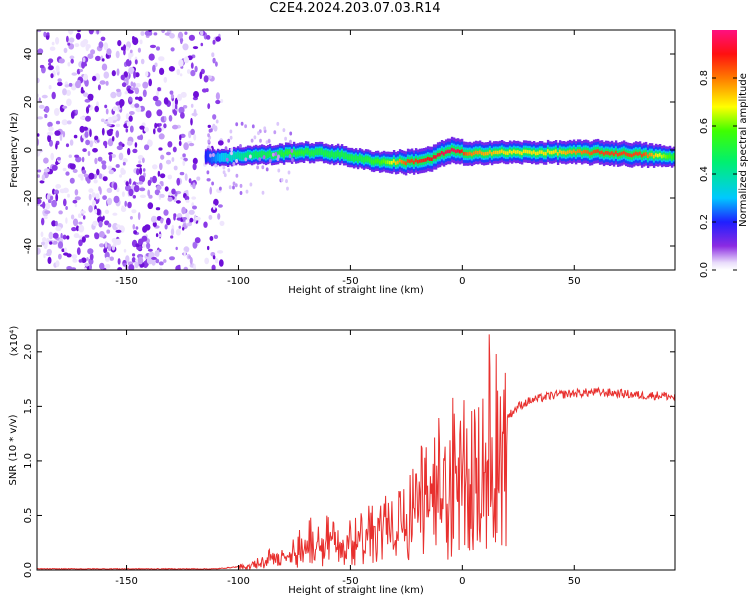 Image resolution: width=750 pixels, height=600 pixels. I want to click on snr-x-tick-label: -100, so click(238, 581).